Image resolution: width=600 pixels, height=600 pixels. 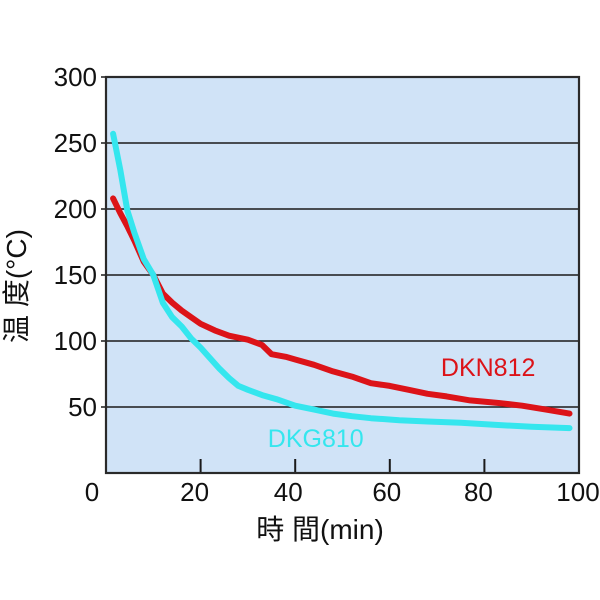 What do you see at coordinates (75, 275) in the screenshot?
I see `y-tick-label: 150` at bounding box center [75, 275].